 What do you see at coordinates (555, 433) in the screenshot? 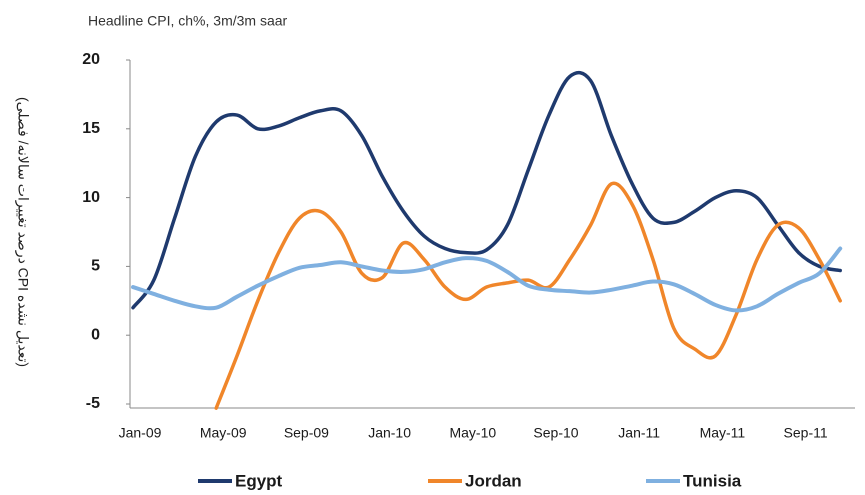
I see `x-tick-label: Sep-10` at bounding box center [555, 433].